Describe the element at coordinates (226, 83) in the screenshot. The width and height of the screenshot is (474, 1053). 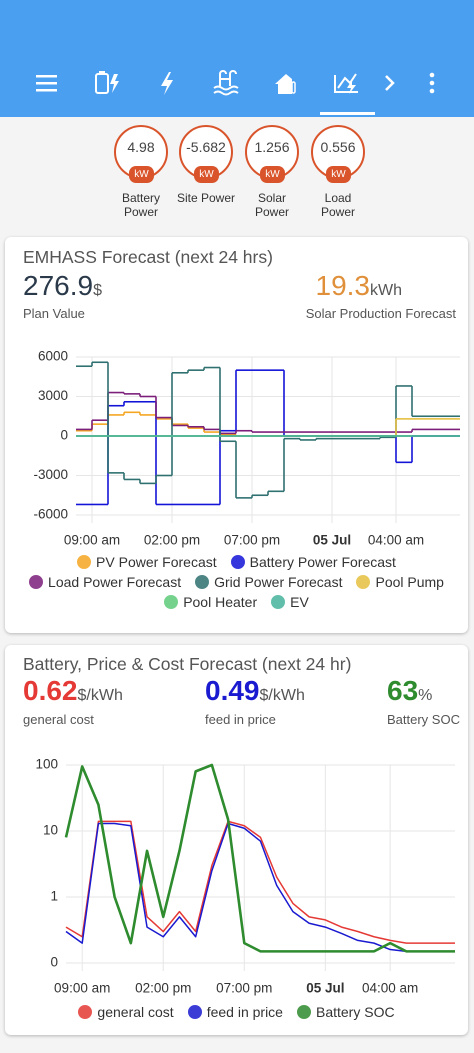
I see `pool-tab` at that location.